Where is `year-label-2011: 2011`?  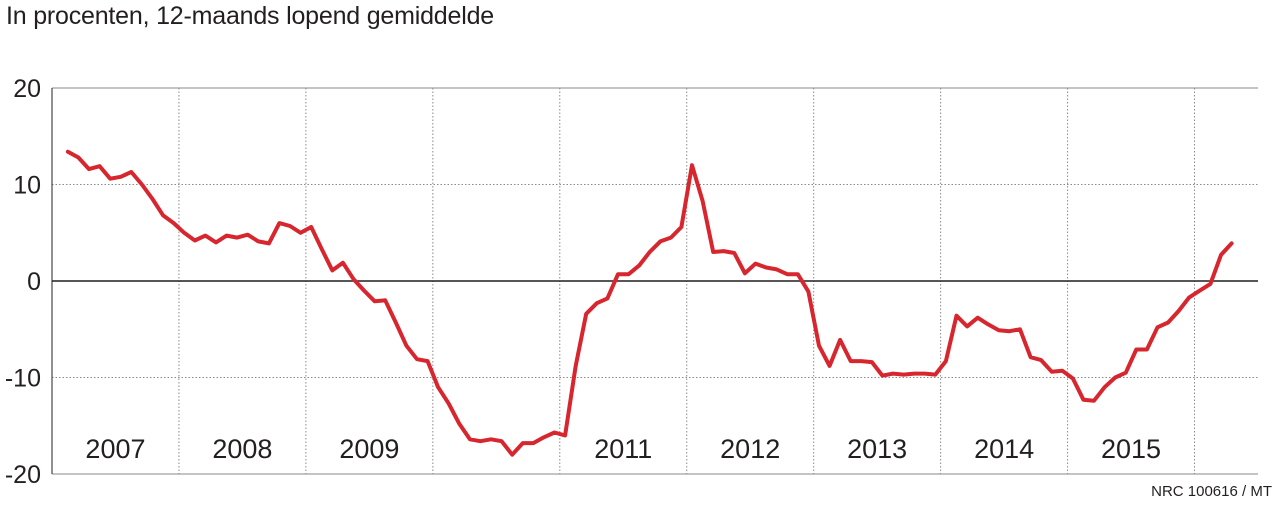
year-label-2011: 2011 is located at coordinates (623, 449).